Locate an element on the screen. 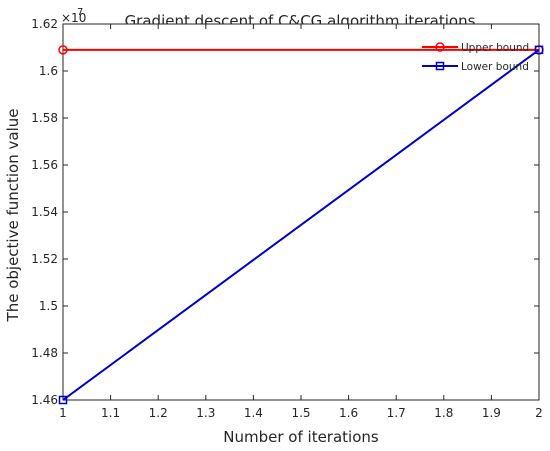  x-tick-label: 1.3 is located at coordinates (205, 413).